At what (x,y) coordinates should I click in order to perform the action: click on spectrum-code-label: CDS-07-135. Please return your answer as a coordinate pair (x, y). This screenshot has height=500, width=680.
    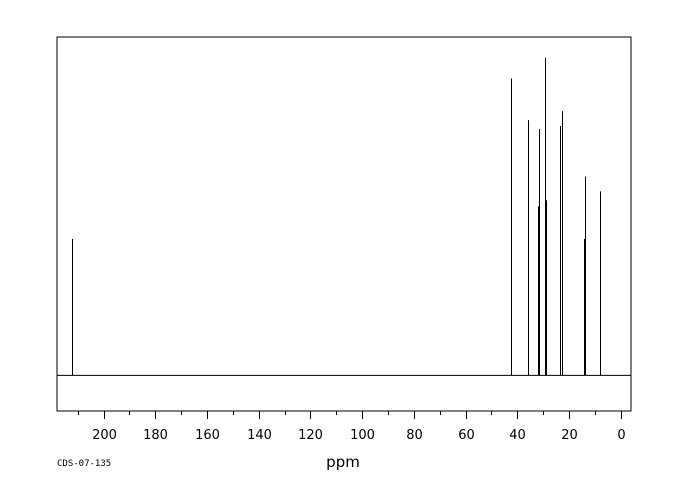
    Looking at the image, I should click on (84, 464).